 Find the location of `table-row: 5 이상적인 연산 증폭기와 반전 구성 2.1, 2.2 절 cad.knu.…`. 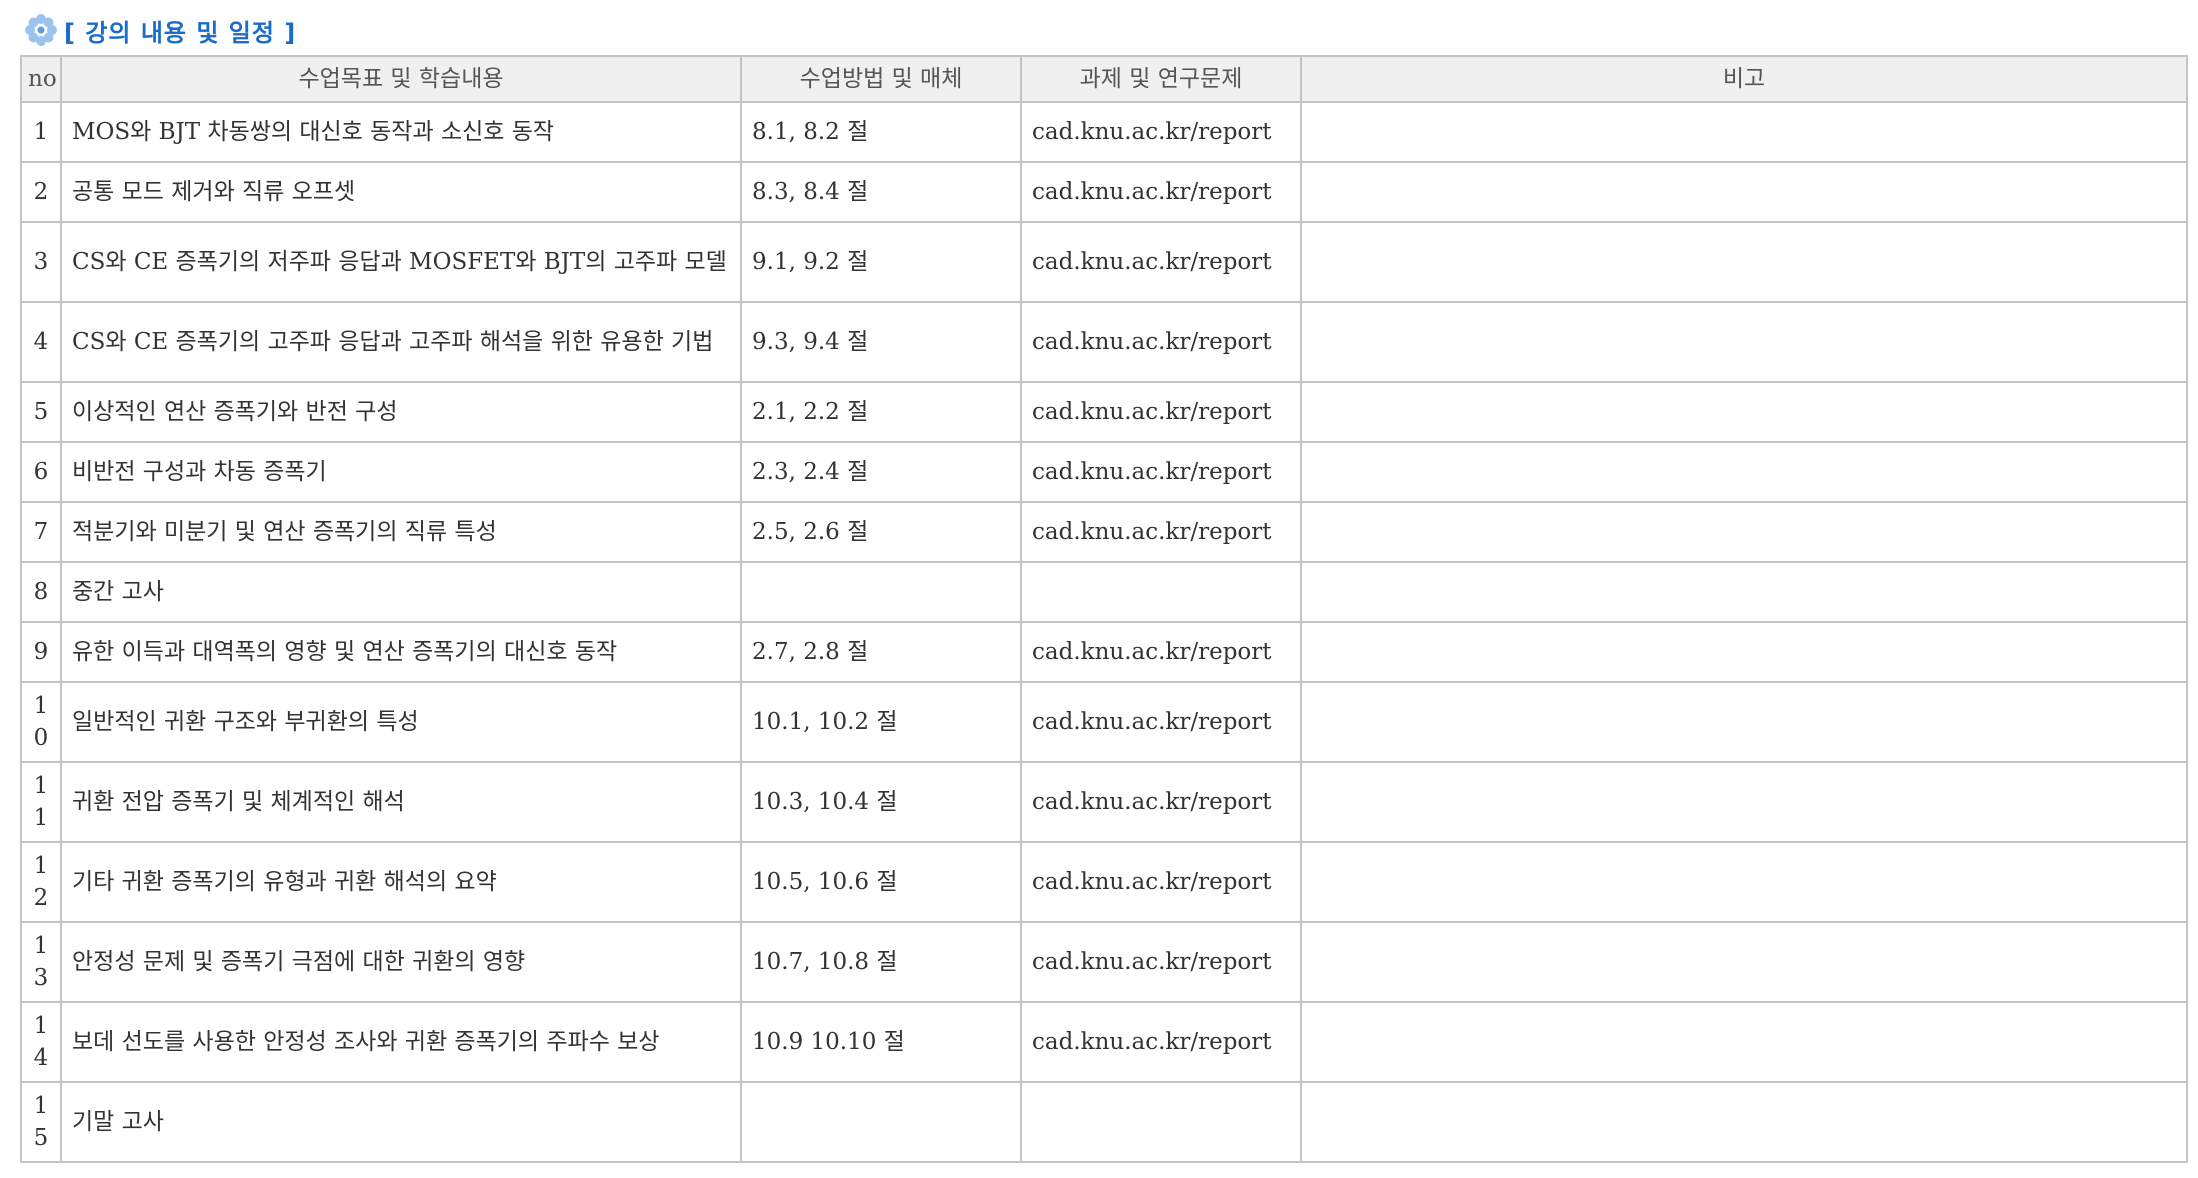

table-row: 5 이상적인 연산 증폭기와 반전 구성 2.1, 2.2 절 cad.knu.… is located at coordinates (1104, 412).